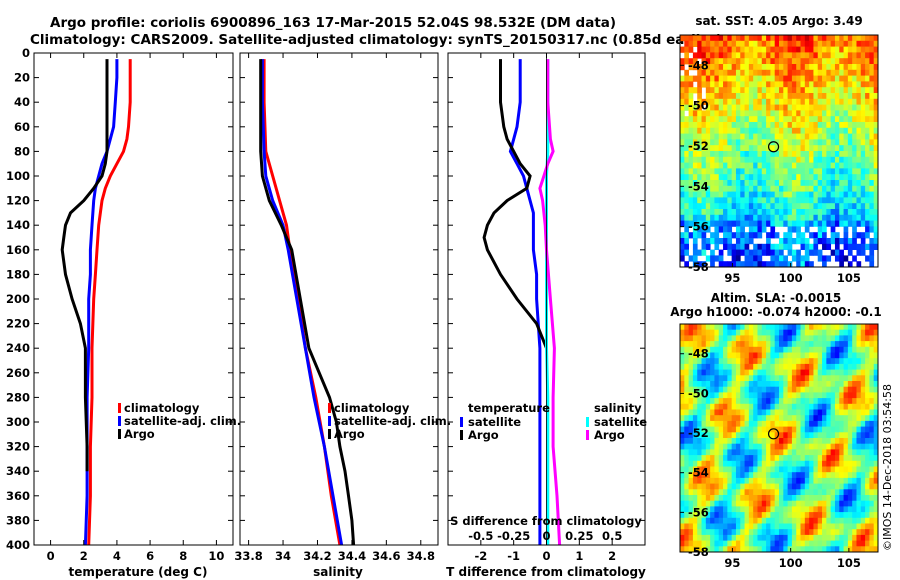  I want to click on sst-field, so click(779, 151).